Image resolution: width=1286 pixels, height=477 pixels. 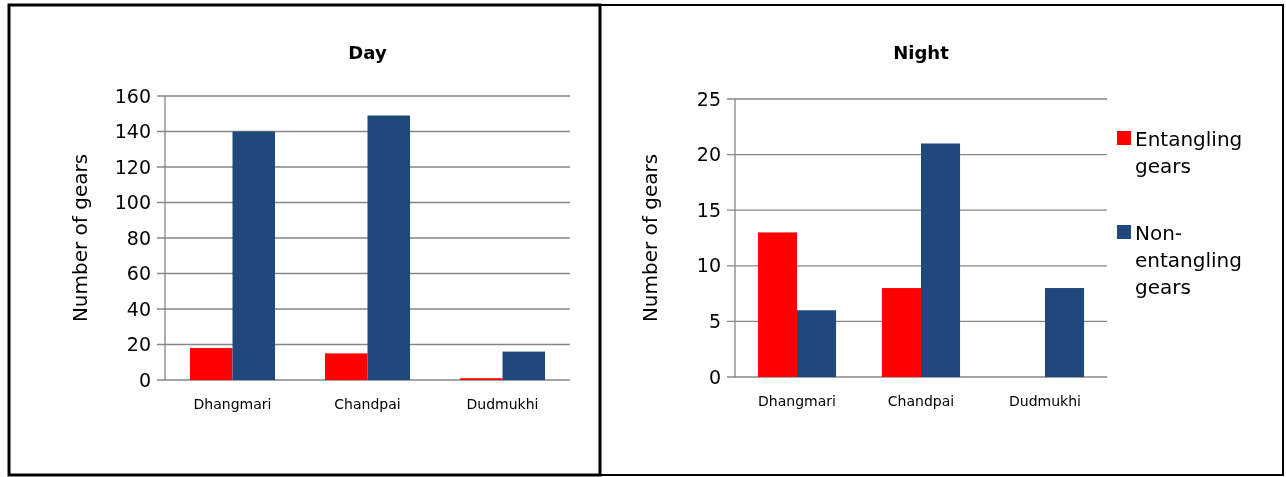 What do you see at coordinates (1188, 260) in the screenshot?
I see `legend-label: Non-entangling gears` at bounding box center [1188, 260].